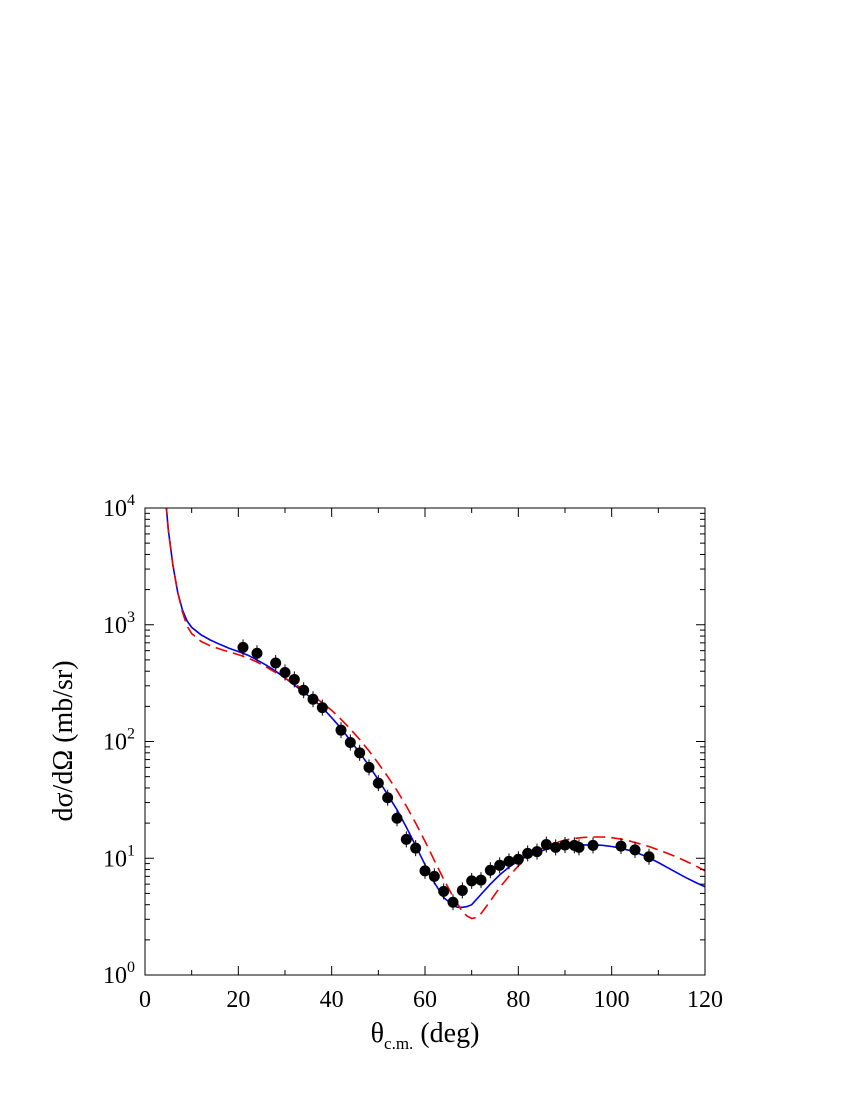 The width and height of the screenshot is (850, 1100). What do you see at coordinates (63, 740) in the screenshot?
I see `y-axis-title: dσ/dΩ (mb/sr)` at bounding box center [63, 740].